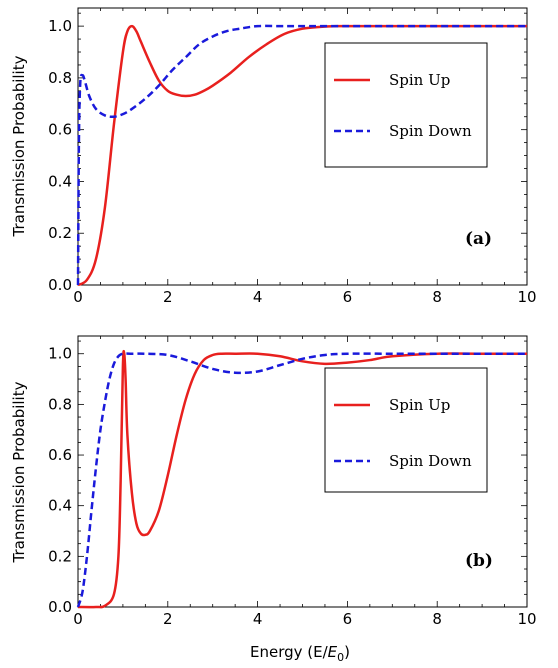 The width and height of the screenshot is (558, 668). Describe the element at coordinates (419, 405) in the screenshot. I see `legend-label-spin-up-b: Spin Up` at that location.